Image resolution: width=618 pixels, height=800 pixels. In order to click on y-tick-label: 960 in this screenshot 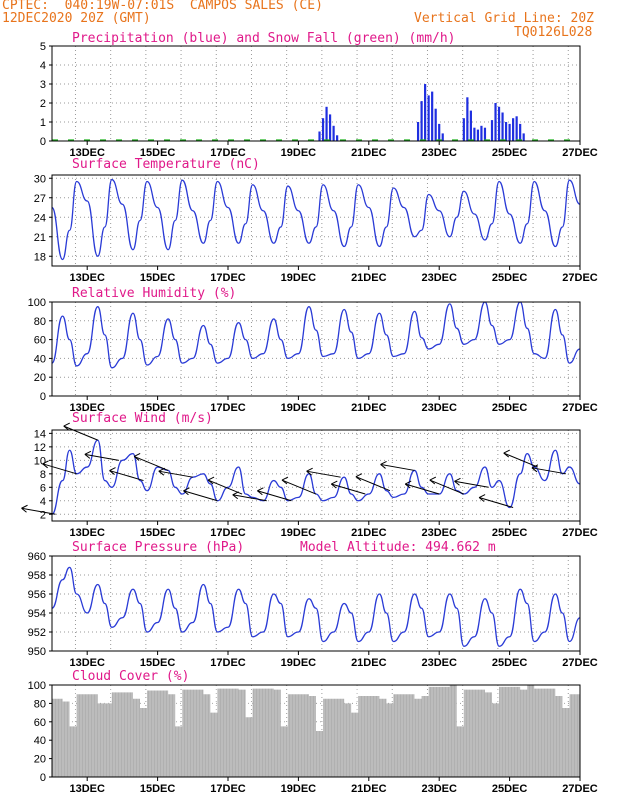, I will do `click(37, 557)`.